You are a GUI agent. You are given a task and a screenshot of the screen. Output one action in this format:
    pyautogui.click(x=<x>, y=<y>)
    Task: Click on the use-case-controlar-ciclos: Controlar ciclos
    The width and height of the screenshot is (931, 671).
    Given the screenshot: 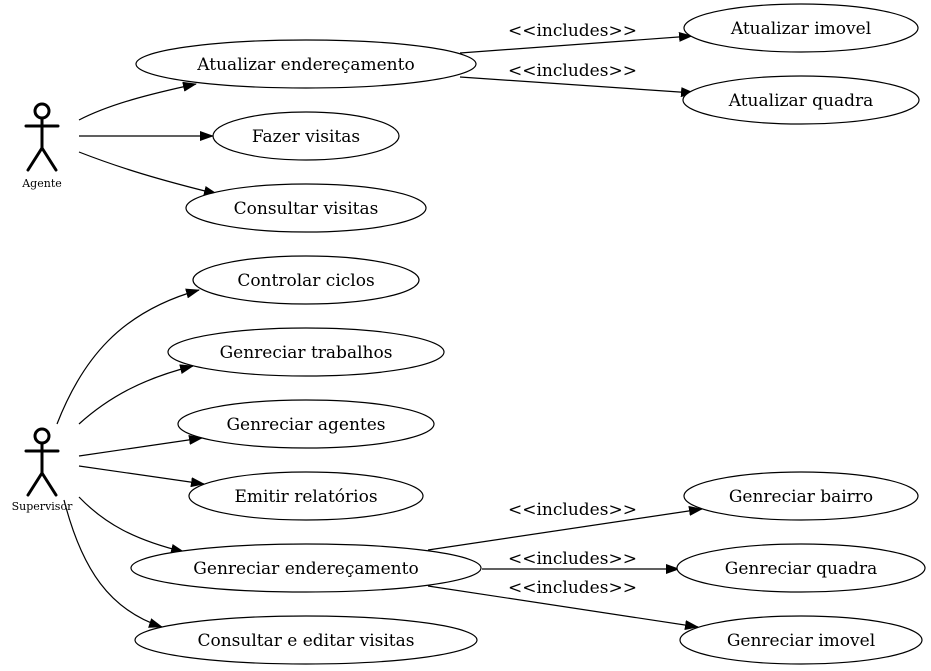 What is the action you would take?
    pyautogui.click(x=306, y=280)
    